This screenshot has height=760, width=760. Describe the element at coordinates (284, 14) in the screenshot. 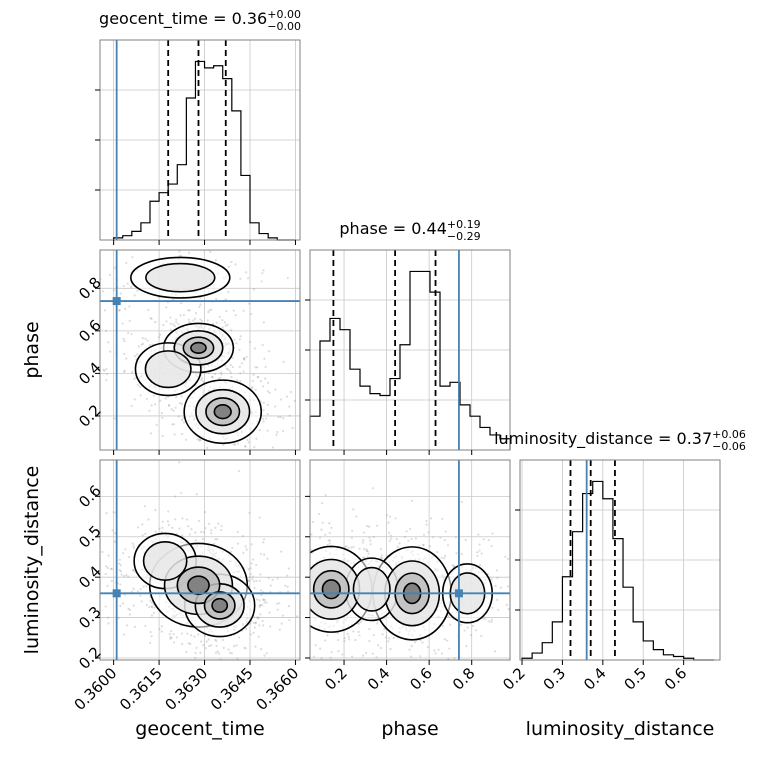

I see `title-upper-error: +0.00` at that location.